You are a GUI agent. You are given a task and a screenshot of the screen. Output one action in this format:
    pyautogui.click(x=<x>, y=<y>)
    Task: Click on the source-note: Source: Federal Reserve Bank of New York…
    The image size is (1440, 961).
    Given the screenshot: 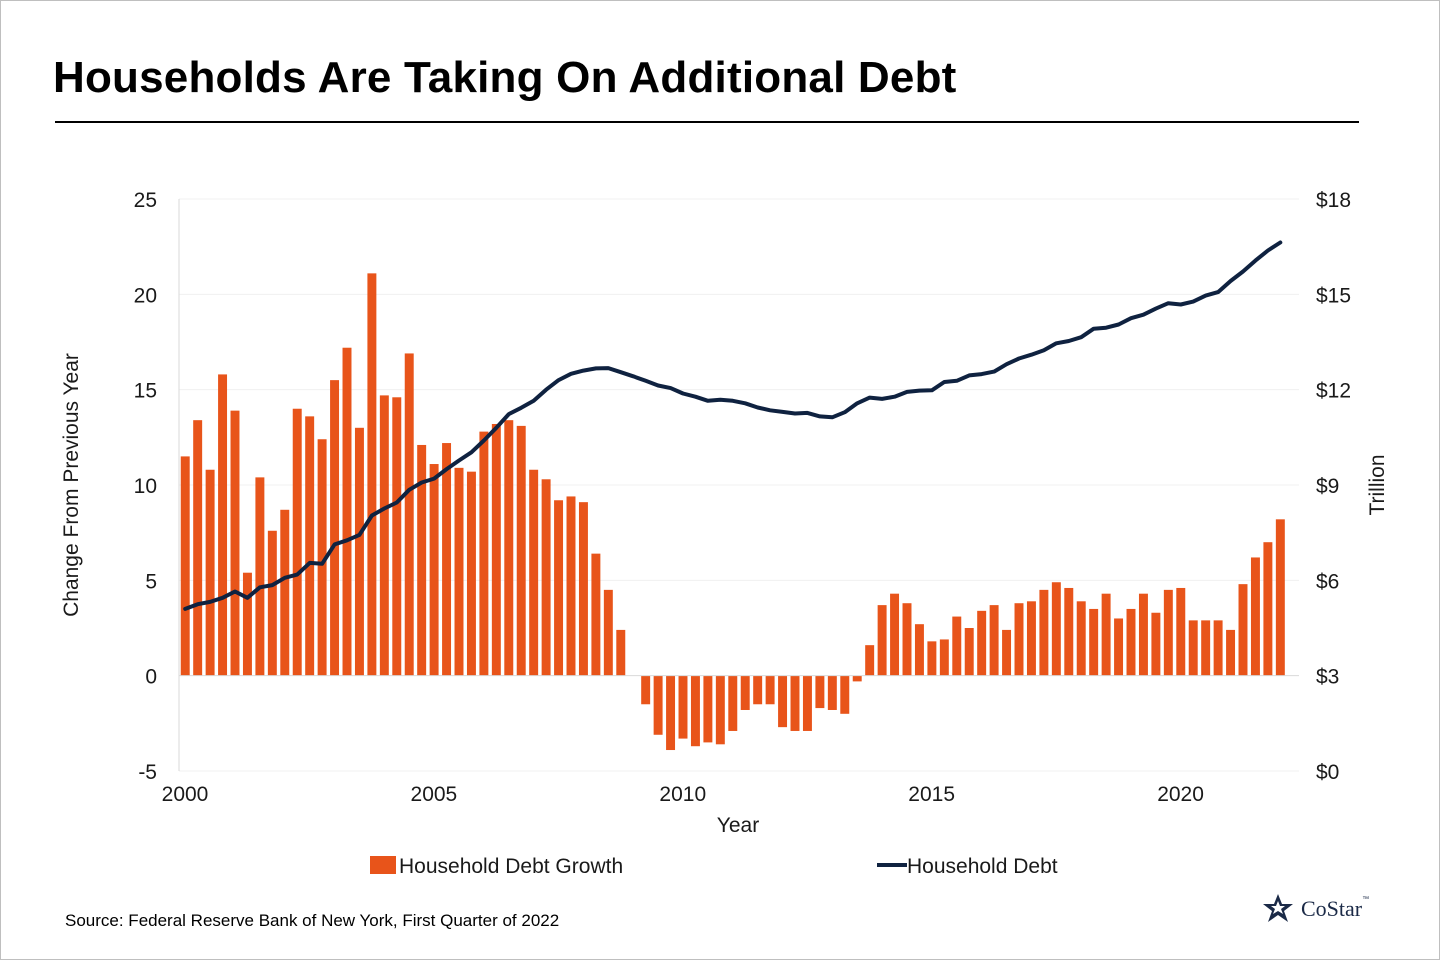 What is the action you would take?
    pyautogui.click(x=312, y=920)
    